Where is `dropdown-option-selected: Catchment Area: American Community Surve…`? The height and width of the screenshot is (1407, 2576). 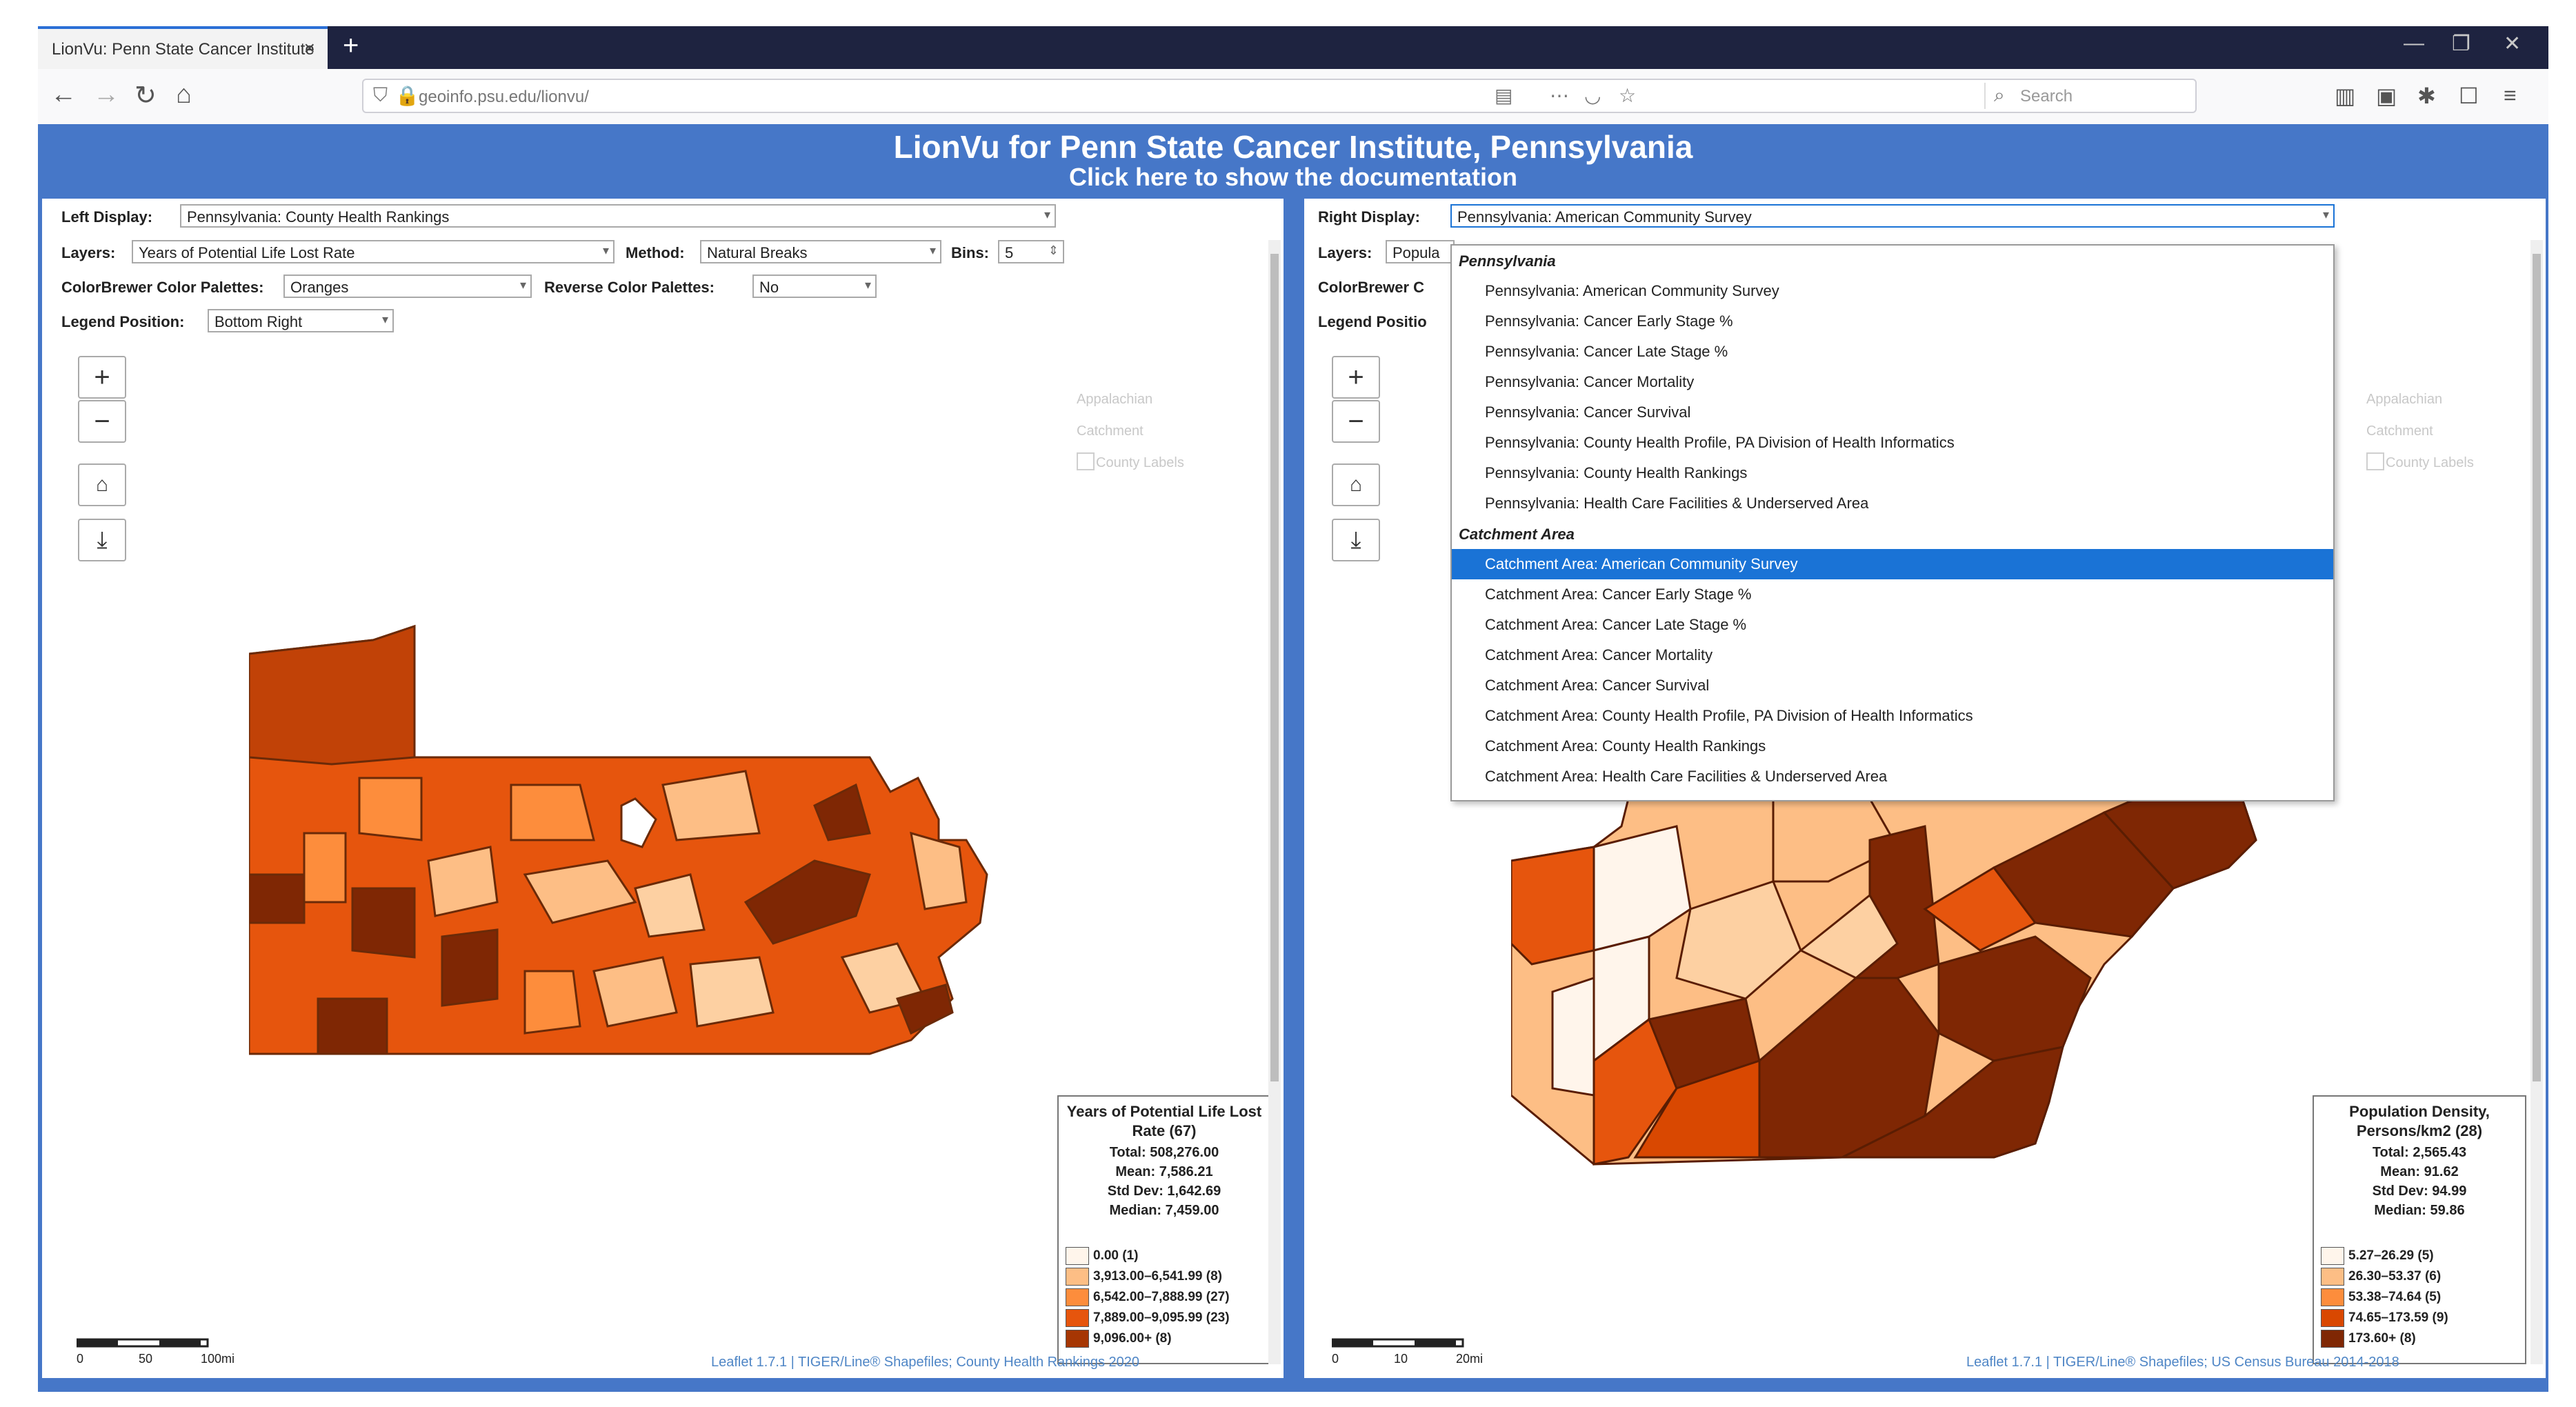
dropdown-option-selected: Catchment Area: American Community Surve… is located at coordinates (1892, 564).